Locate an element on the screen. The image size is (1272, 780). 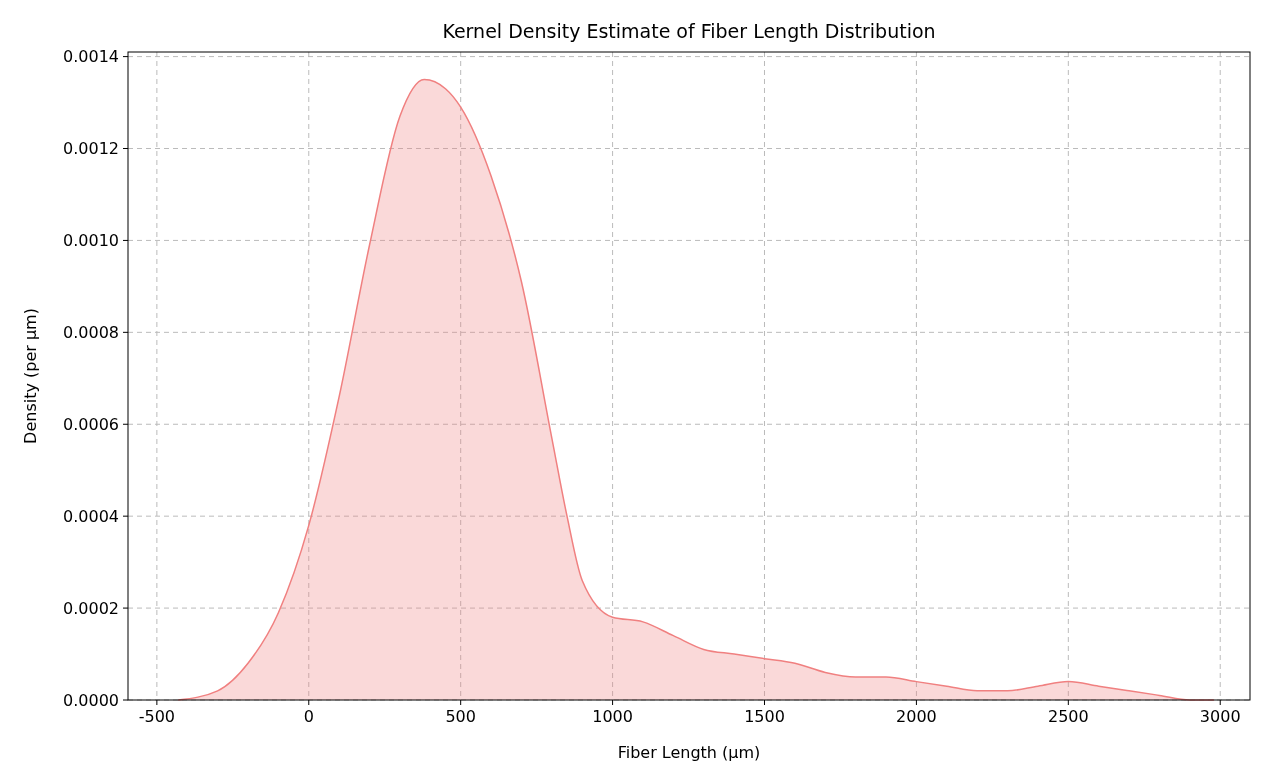
y-tick-label: 0.0004 is located at coordinates (91, 516).